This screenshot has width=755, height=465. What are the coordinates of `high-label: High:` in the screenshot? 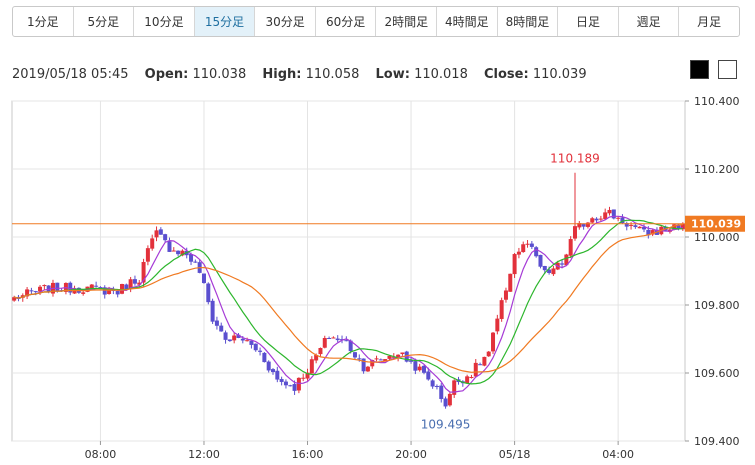 It's located at (282, 74).